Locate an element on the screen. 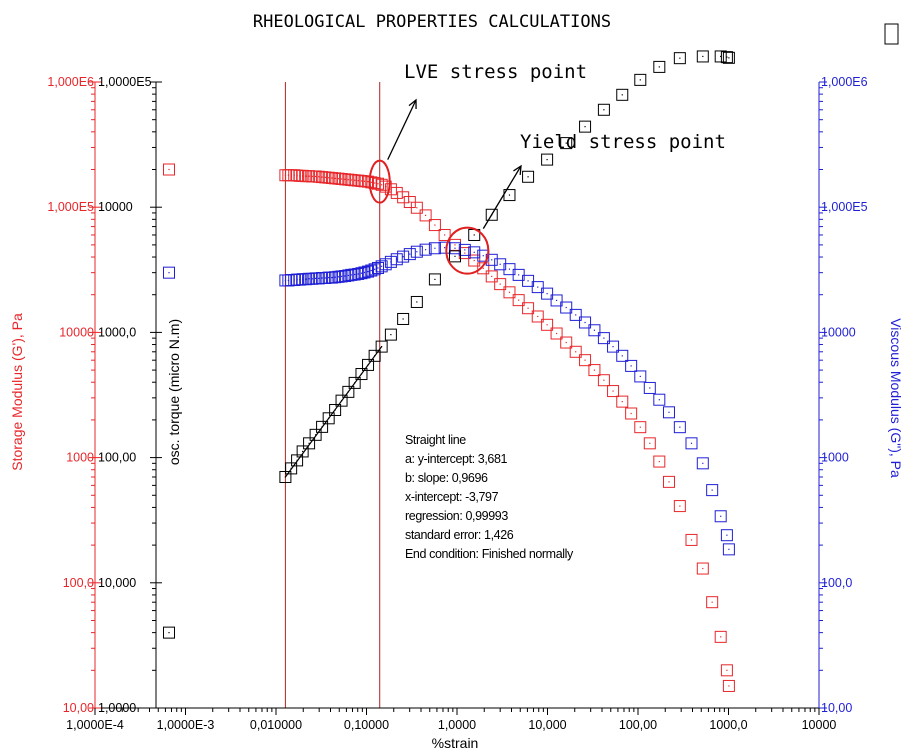 This screenshot has height=756, width=908. yield-stress-label: Yield stress point is located at coordinates (623, 142).